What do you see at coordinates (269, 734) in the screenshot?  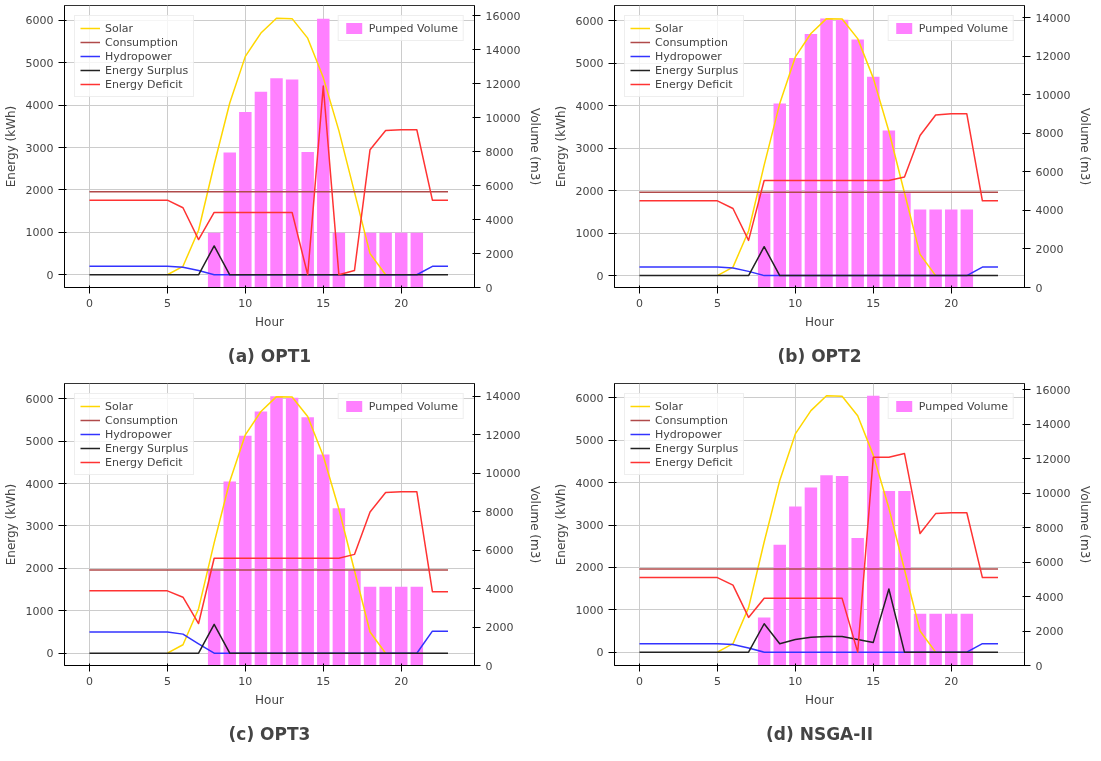 I see `text: (c) OPT3` at bounding box center [269, 734].